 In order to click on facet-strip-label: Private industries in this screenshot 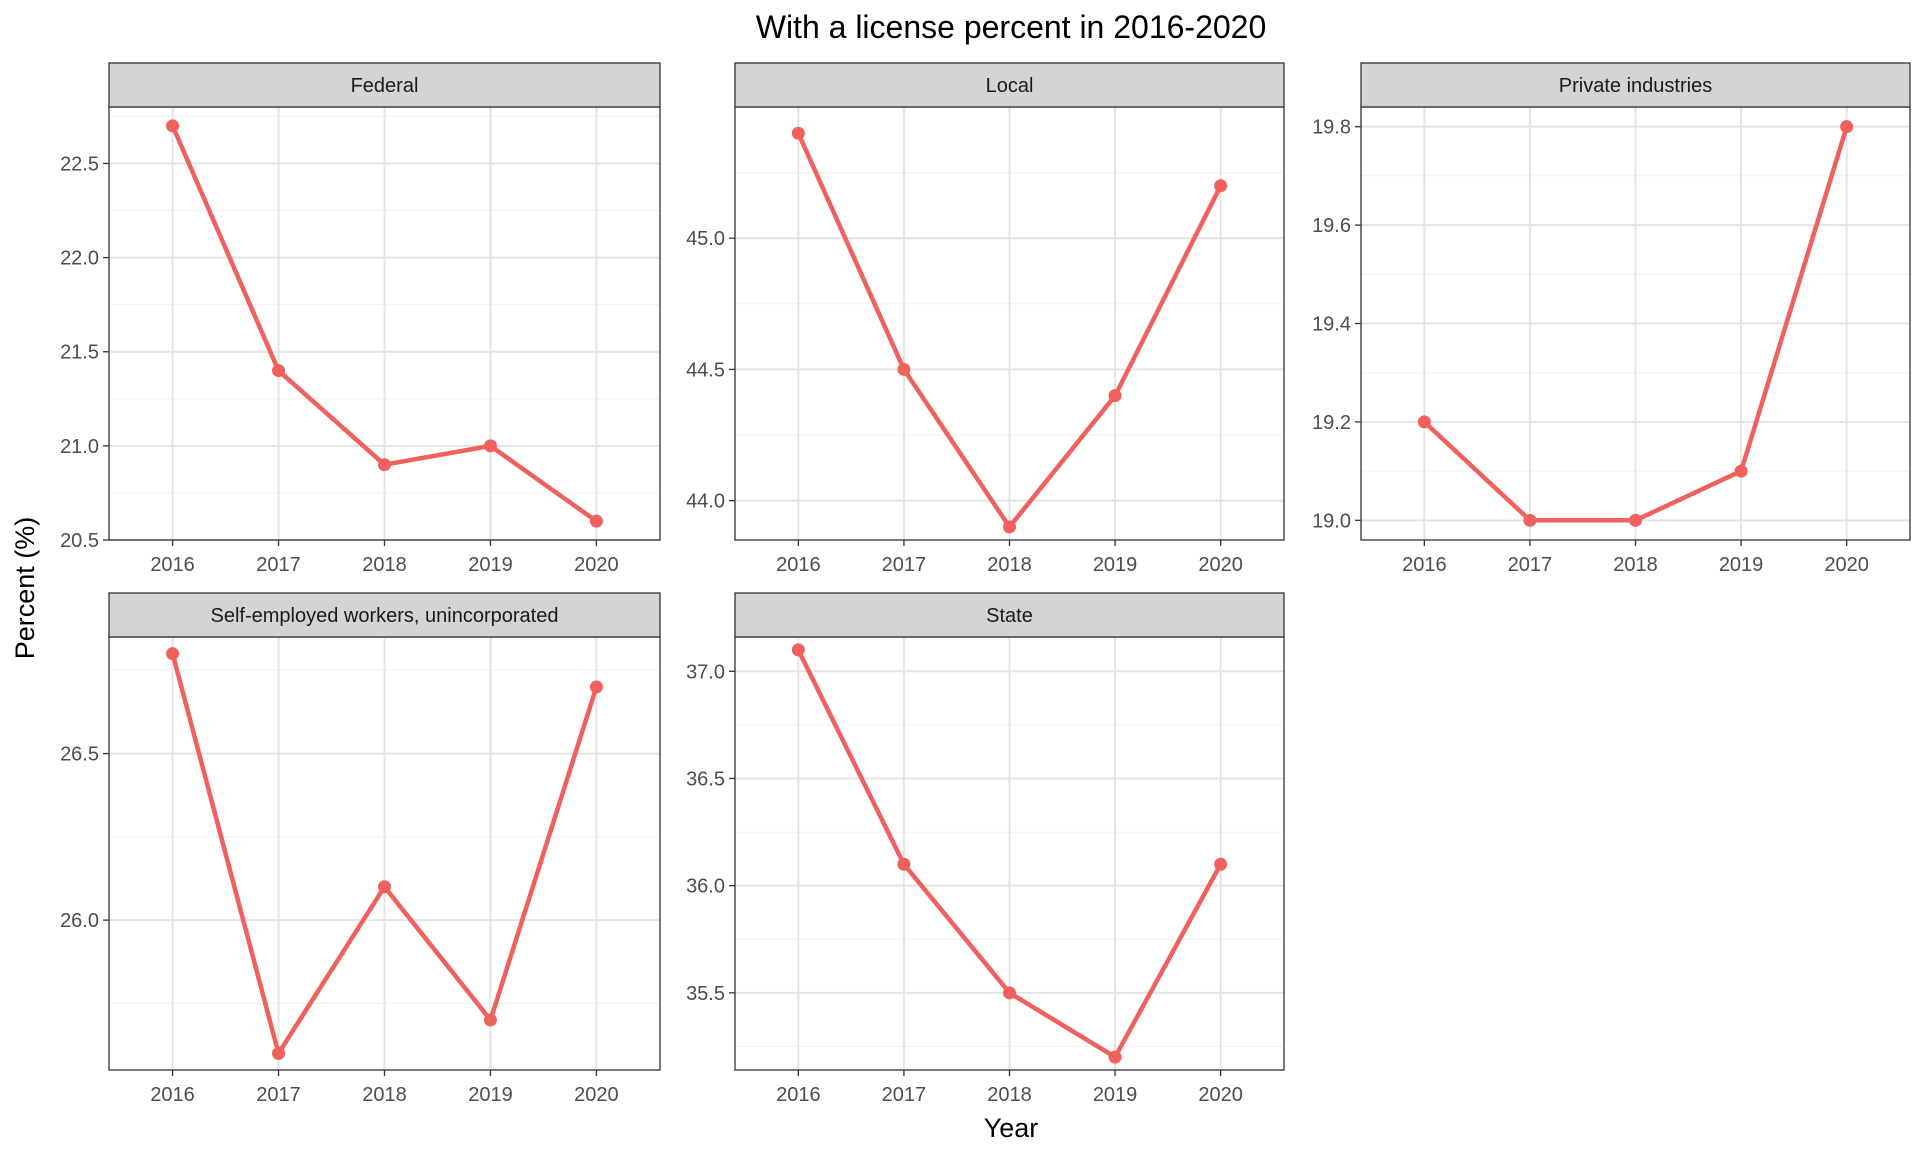, I will do `click(1635, 86)`.